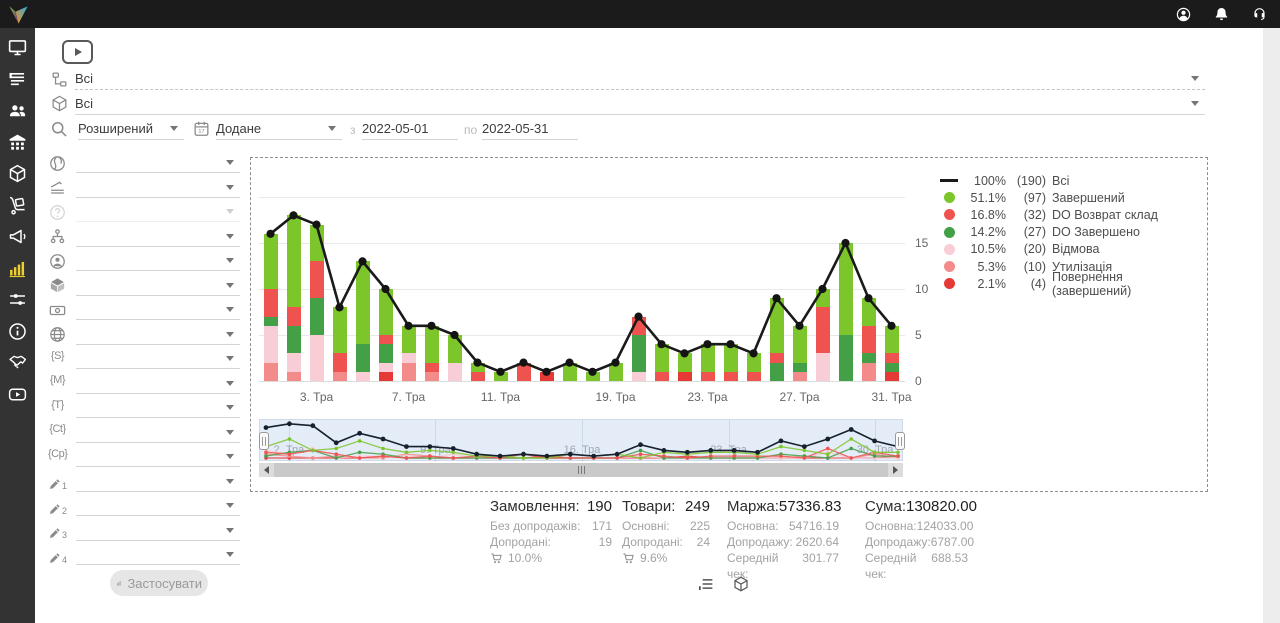 The image size is (1280, 623). What do you see at coordinates (1069, 197) in the screenshot?
I see `legend-item: 51.1% (97) Завершений` at bounding box center [1069, 197].